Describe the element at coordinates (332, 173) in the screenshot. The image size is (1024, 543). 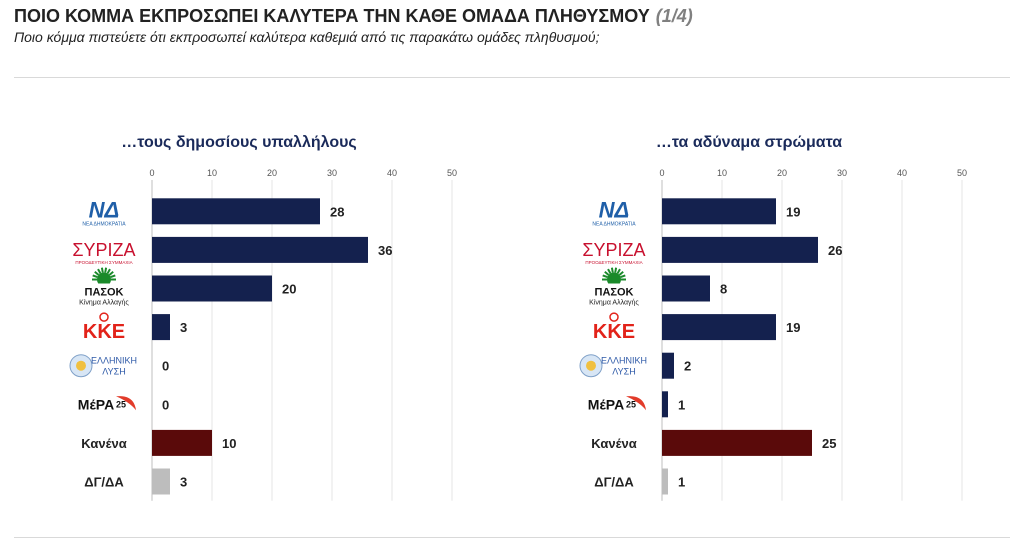
I see `x-tick-label: 30` at that location.